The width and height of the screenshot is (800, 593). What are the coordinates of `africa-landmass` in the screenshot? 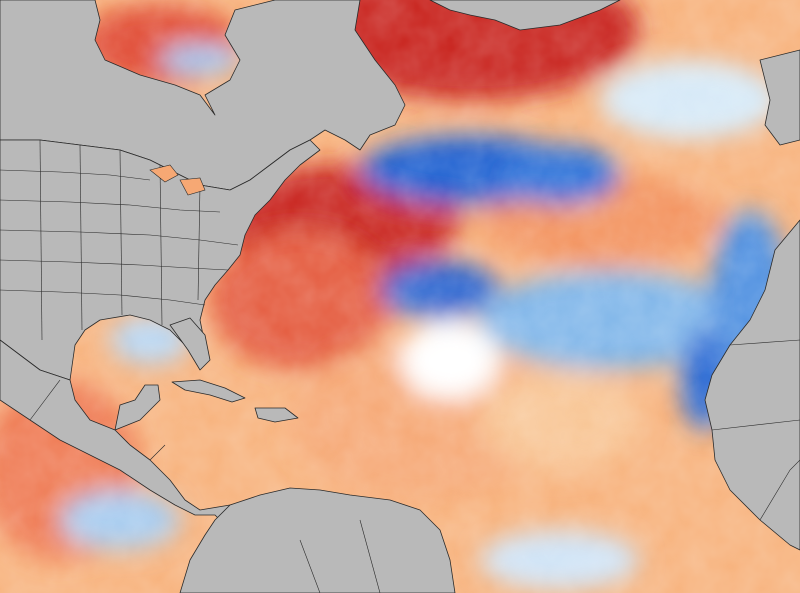 It's located at (752, 385).